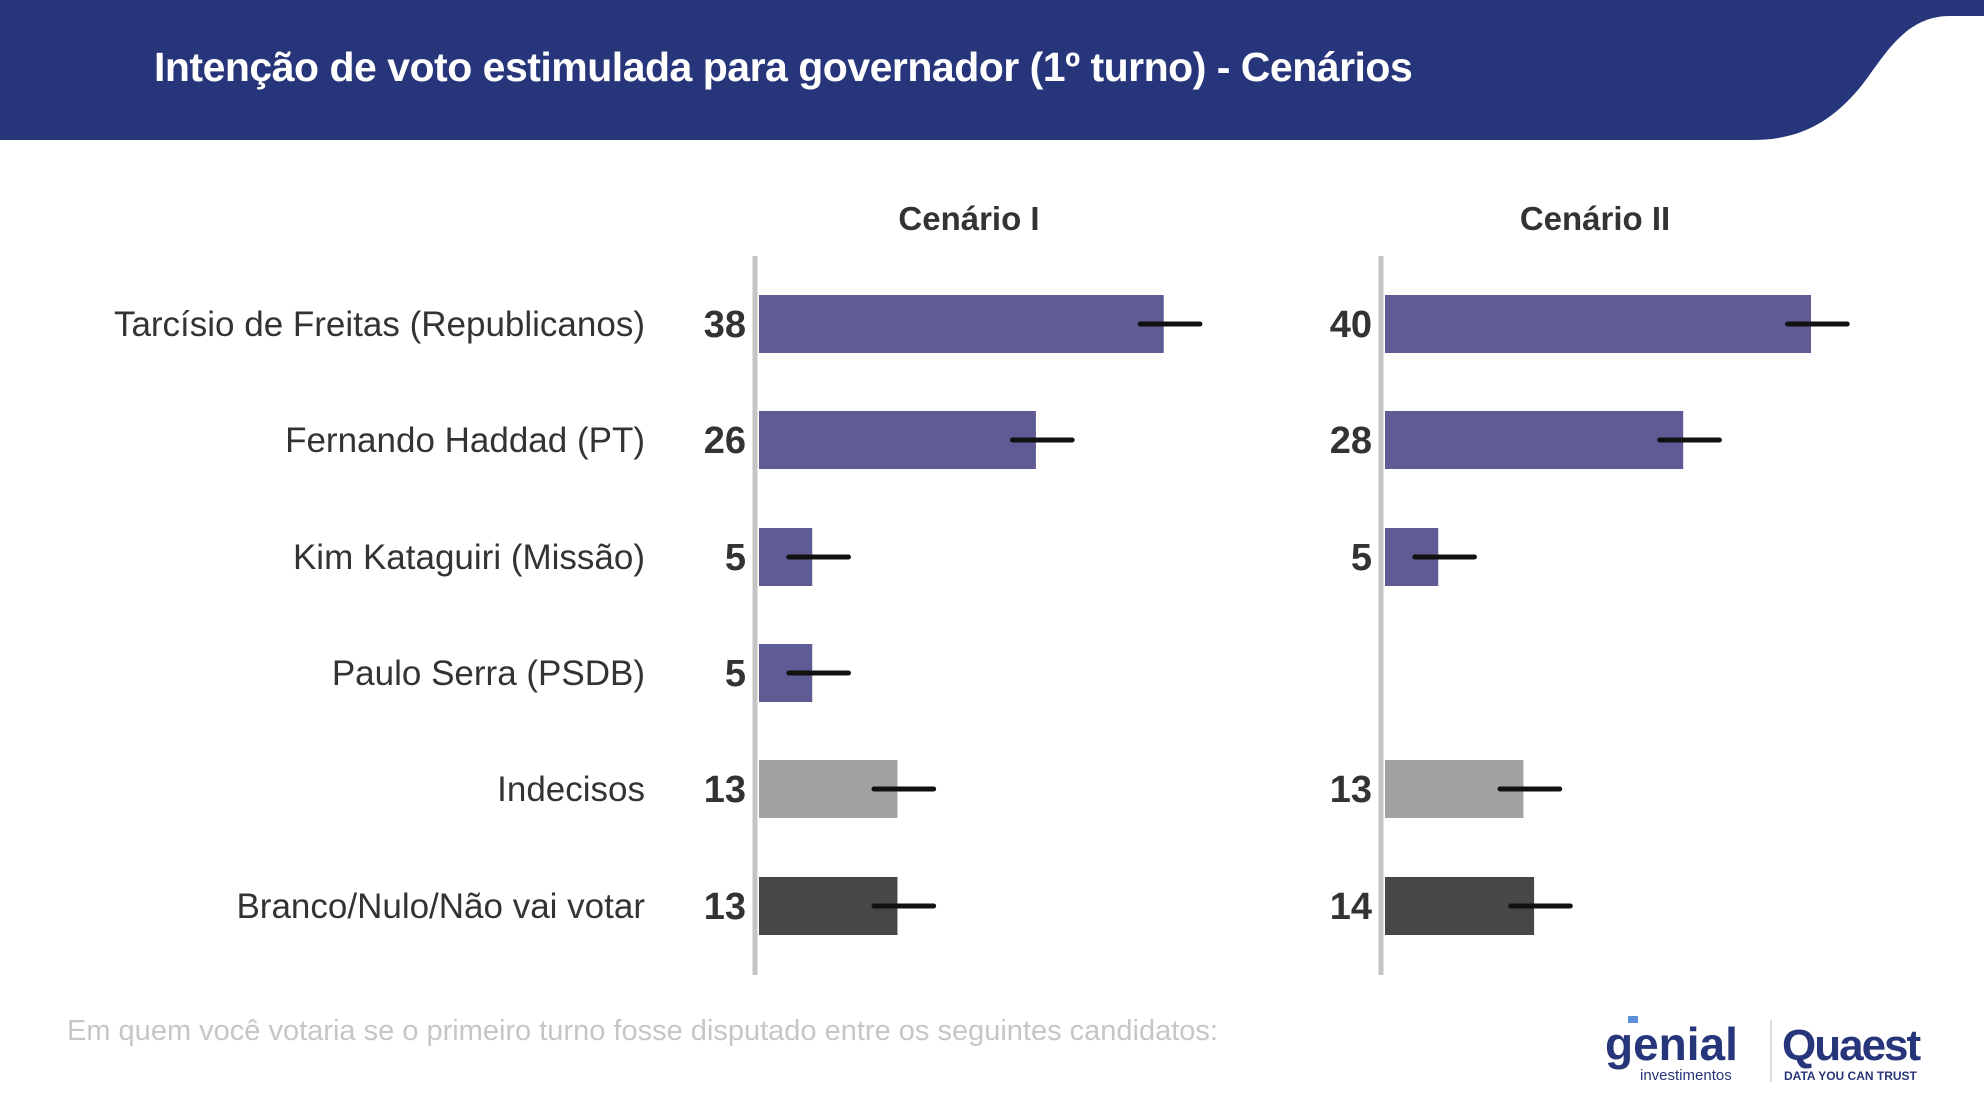  I want to click on category-label: Paulo Serra (PSDB), so click(488, 673).